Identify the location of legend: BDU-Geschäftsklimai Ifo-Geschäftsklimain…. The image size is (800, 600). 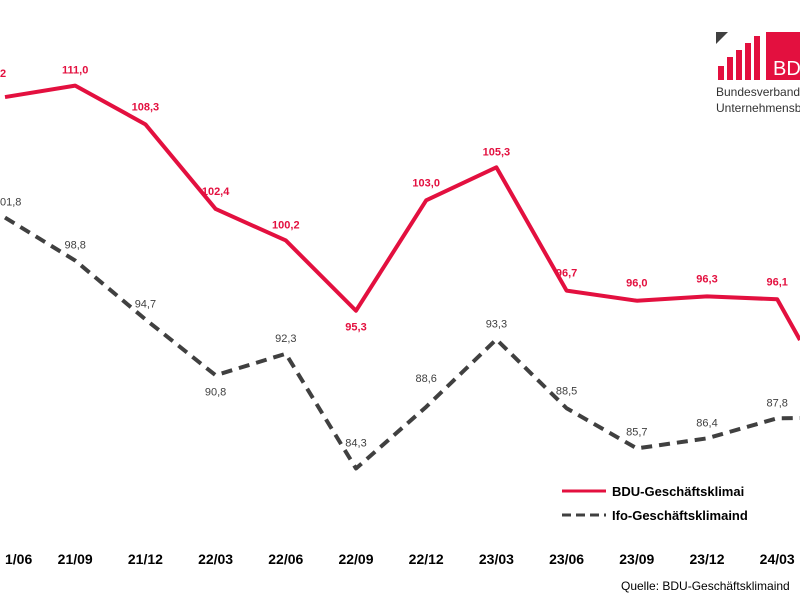
(655, 503).